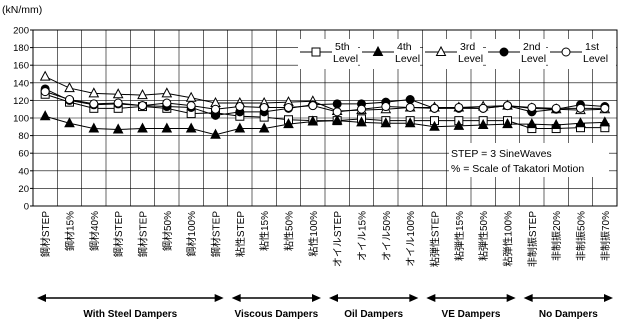  What do you see at coordinates (23, 171) in the screenshot?
I see `y-tick-label: 40` at bounding box center [23, 171].